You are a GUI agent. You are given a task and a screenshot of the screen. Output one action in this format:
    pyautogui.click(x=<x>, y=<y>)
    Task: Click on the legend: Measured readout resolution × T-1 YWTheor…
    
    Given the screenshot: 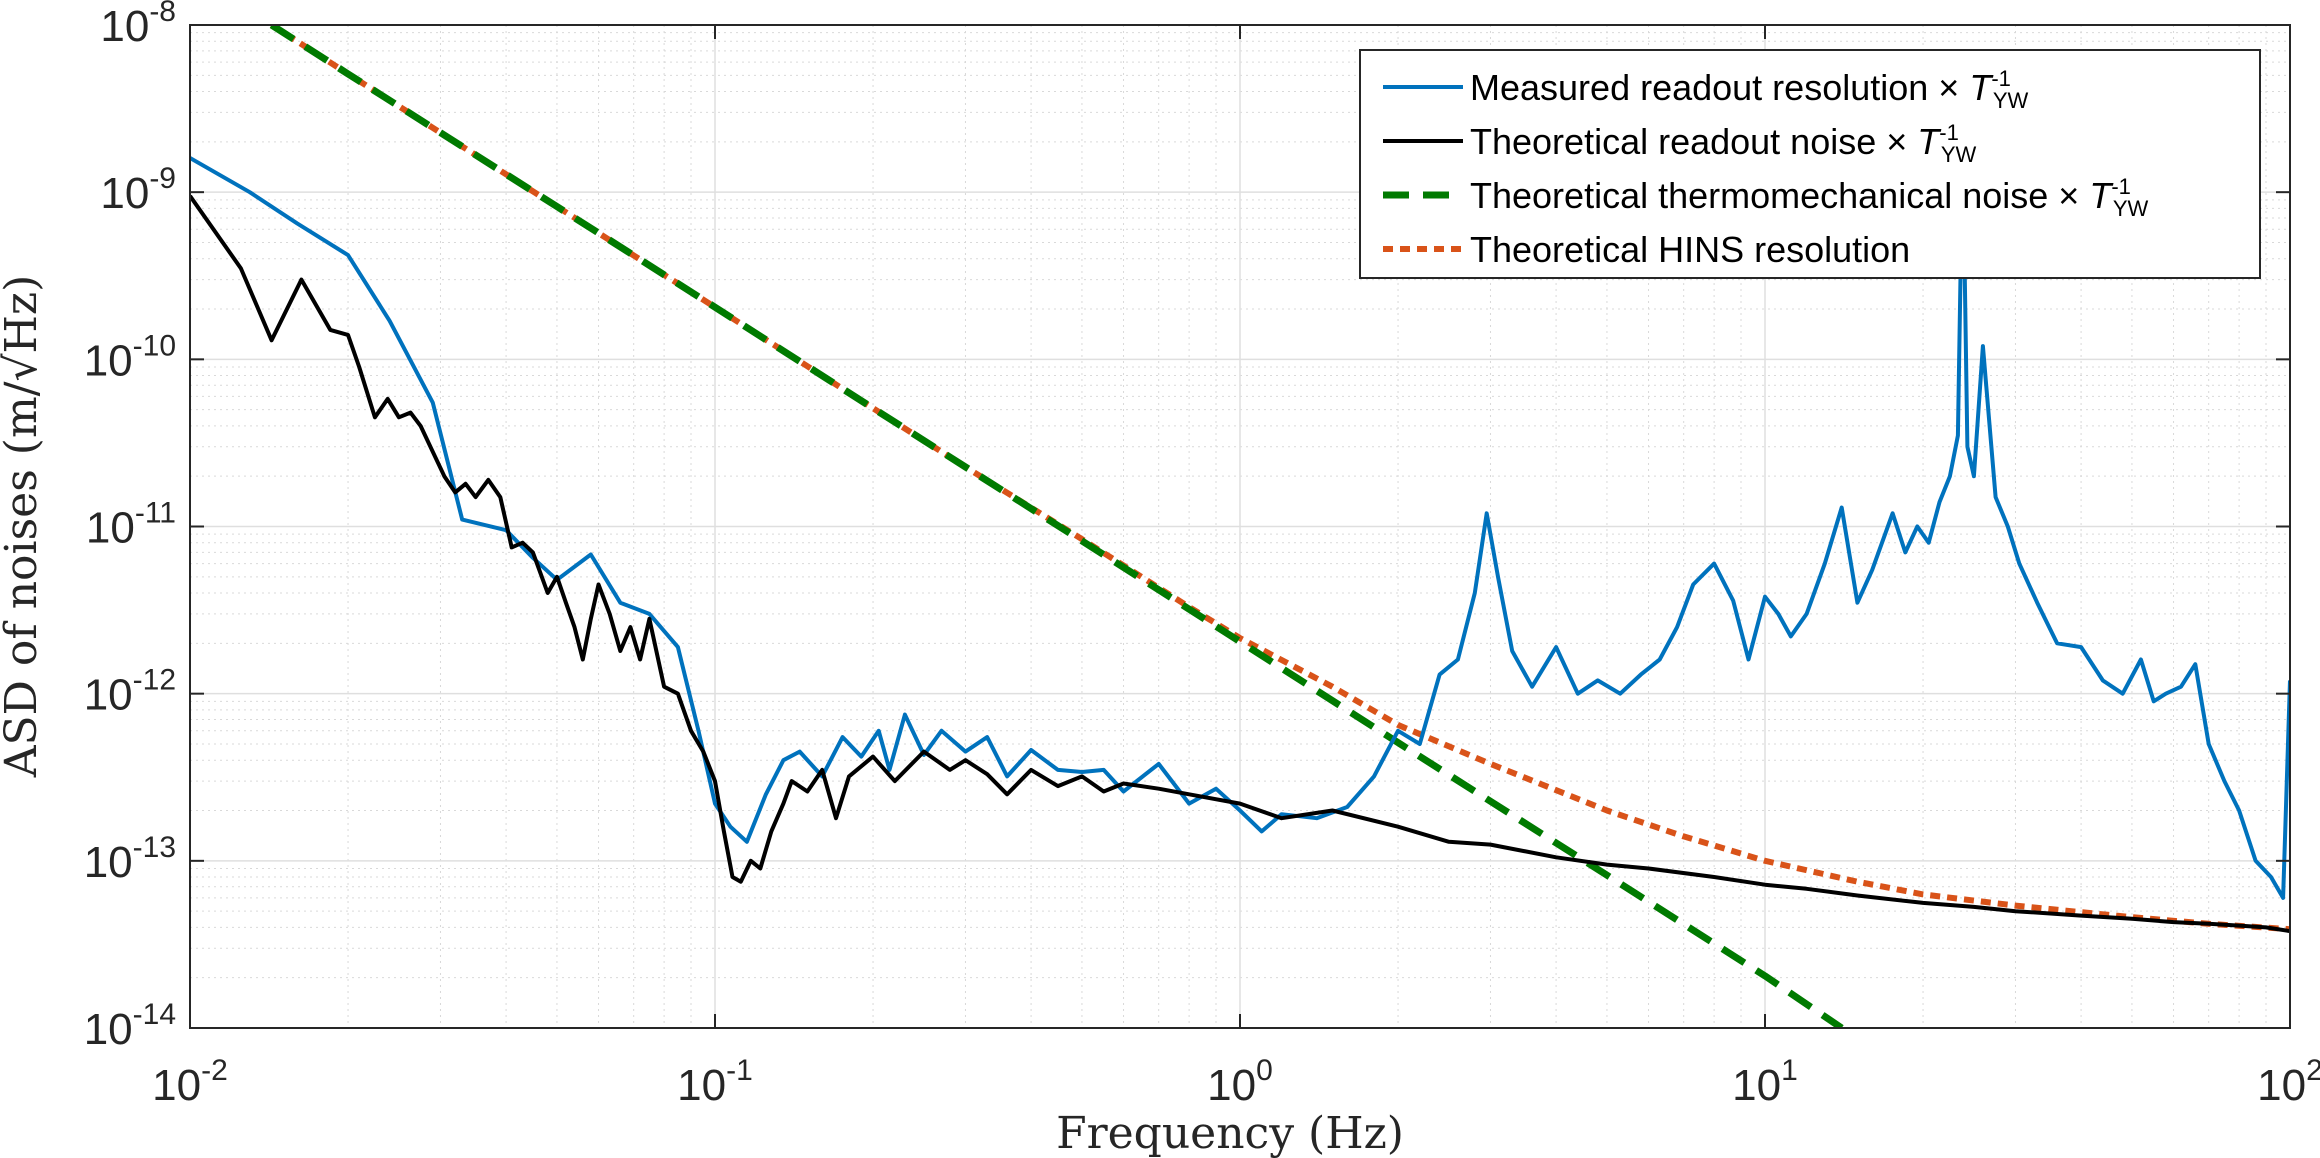 What is the action you would take?
    pyautogui.click(x=1810, y=164)
    